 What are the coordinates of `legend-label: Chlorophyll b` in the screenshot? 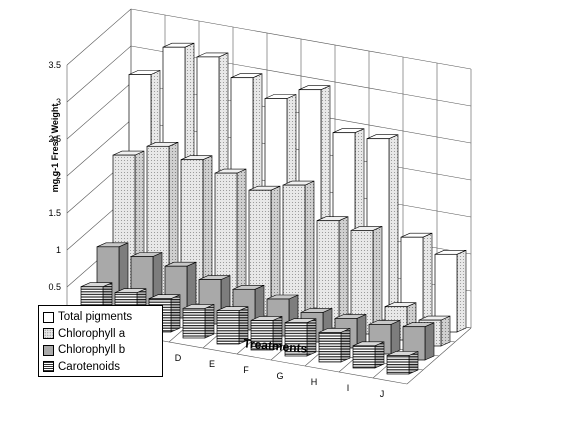 It's located at (92, 350).